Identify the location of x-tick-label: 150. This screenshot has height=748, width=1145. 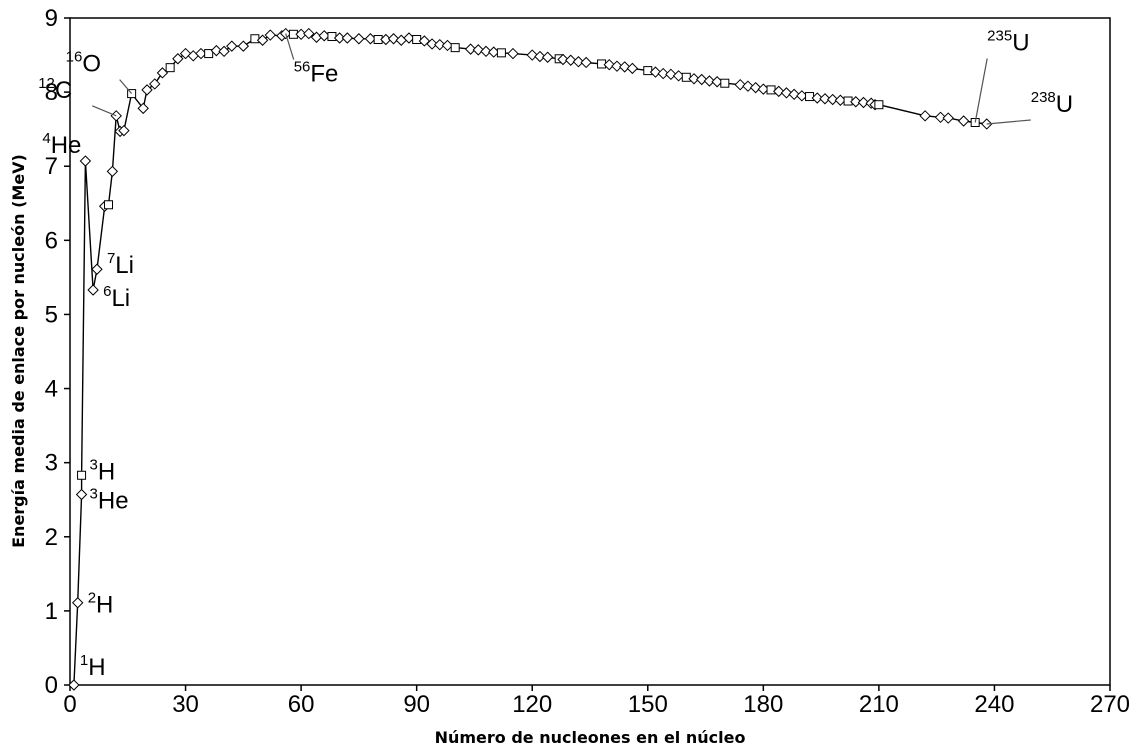
(648, 704).